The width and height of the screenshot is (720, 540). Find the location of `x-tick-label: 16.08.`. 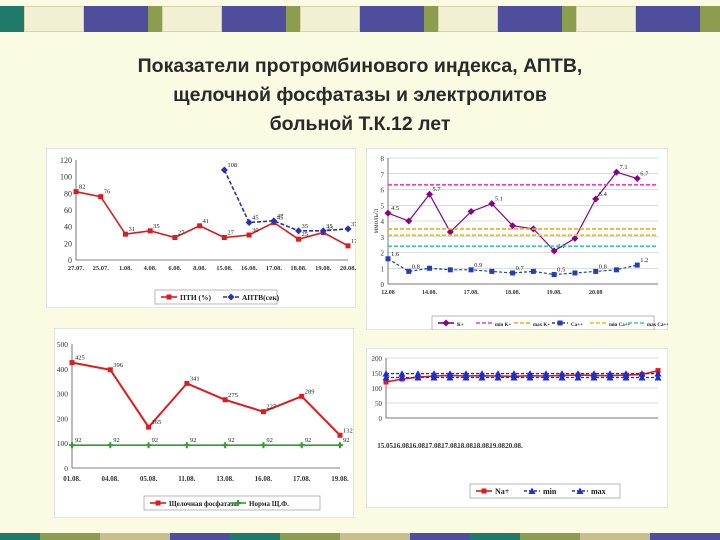

x-tick-label: 16.08. is located at coordinates (249, 268).